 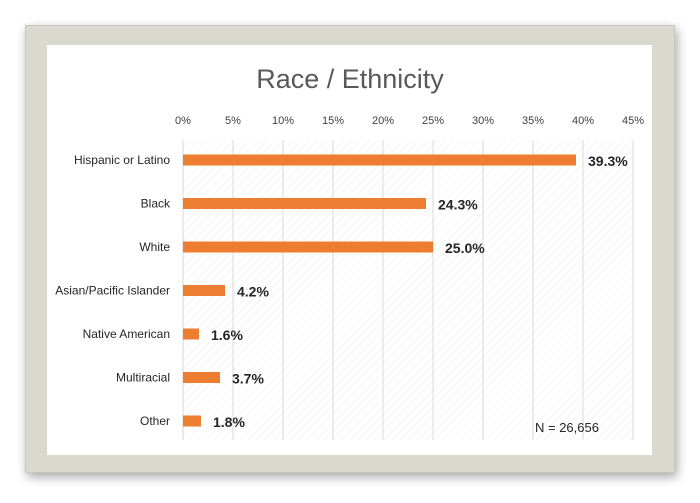 What do you see at coordinates (567, 427) in the screenshot?
I see `sample-size-note: N = 26,656` at bounding box center [567, 427].